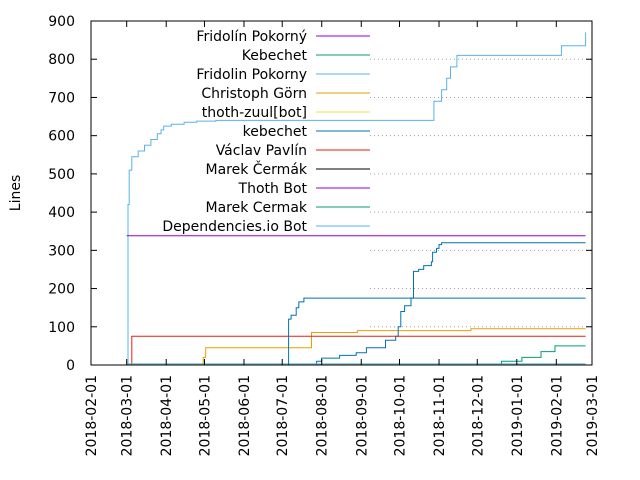 Image resolution: width=640 pixels, height=480 pixels. What do you see at coordinates (273, 189) in the screenshot?
I see `legend-label: Thoth Bot` at bounding box center [273, 189].